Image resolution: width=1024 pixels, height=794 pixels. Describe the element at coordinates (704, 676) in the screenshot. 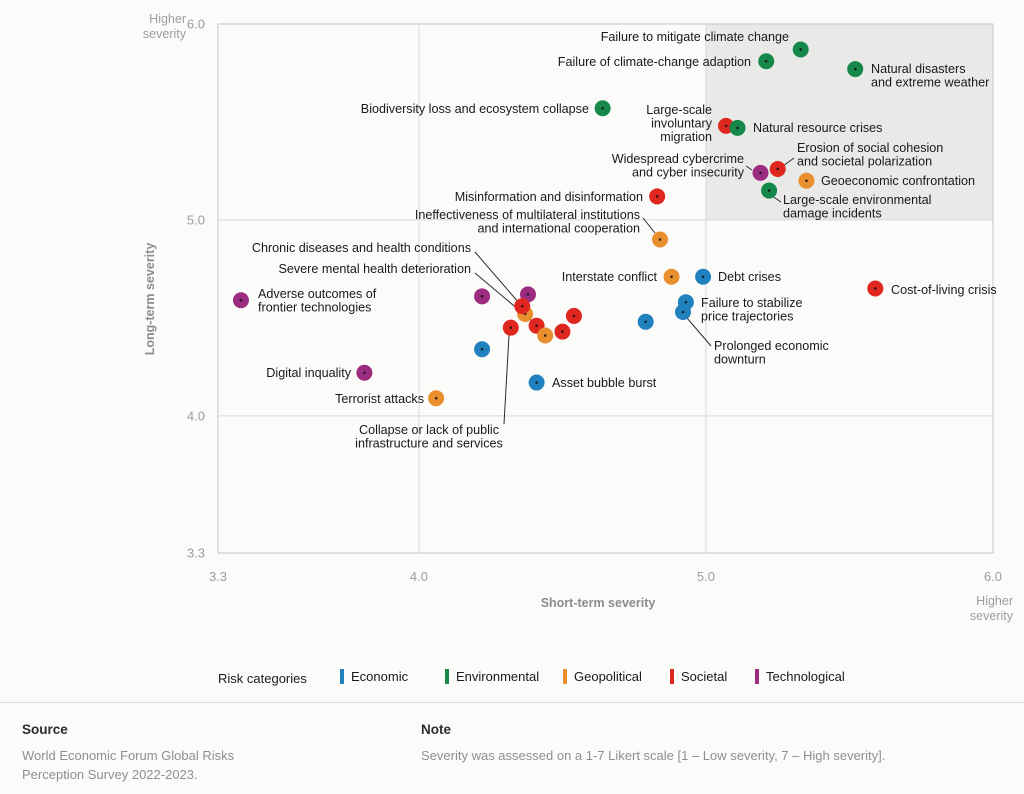

I see `legend-item-label: Societal` at that location.